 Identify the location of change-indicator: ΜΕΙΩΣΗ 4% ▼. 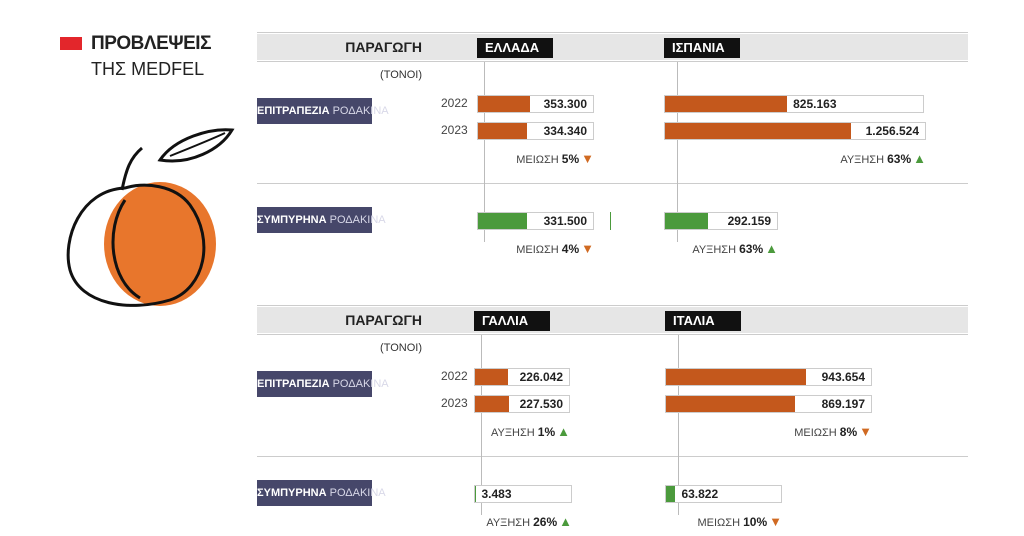
(519, 248).